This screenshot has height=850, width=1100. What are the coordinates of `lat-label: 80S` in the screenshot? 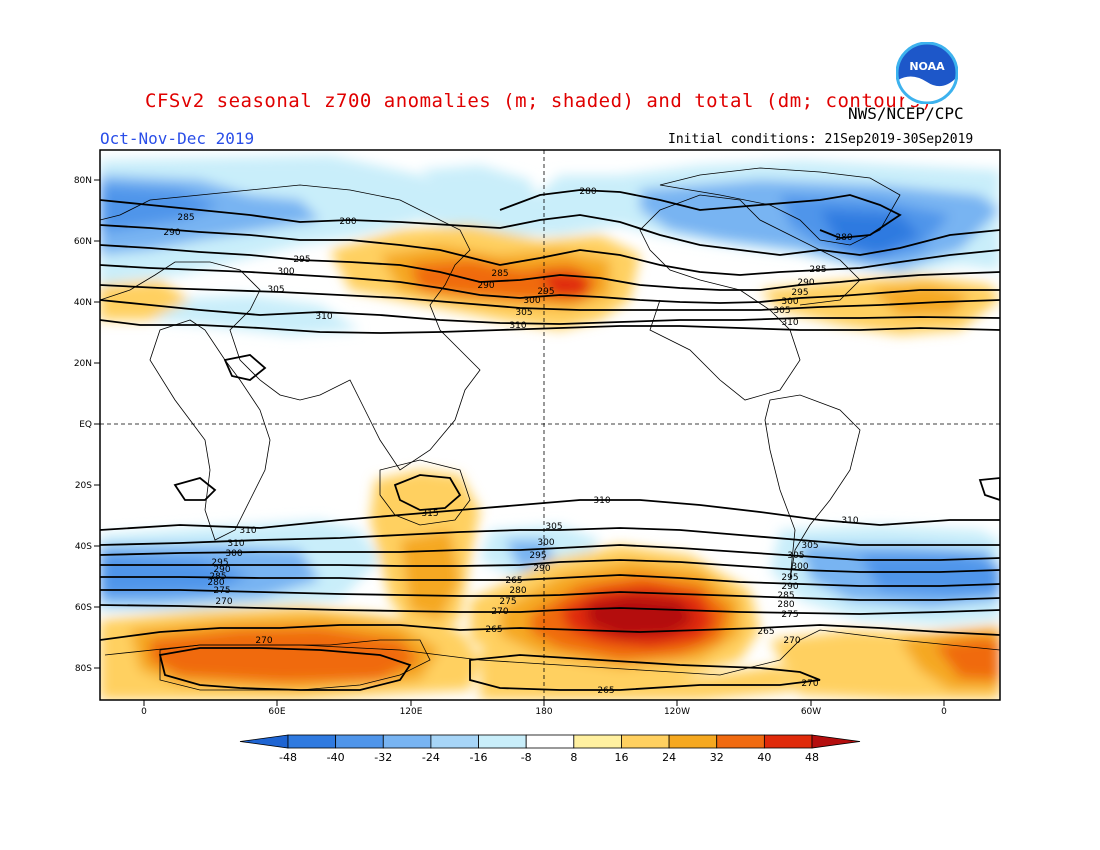 It's located at (83, 669).